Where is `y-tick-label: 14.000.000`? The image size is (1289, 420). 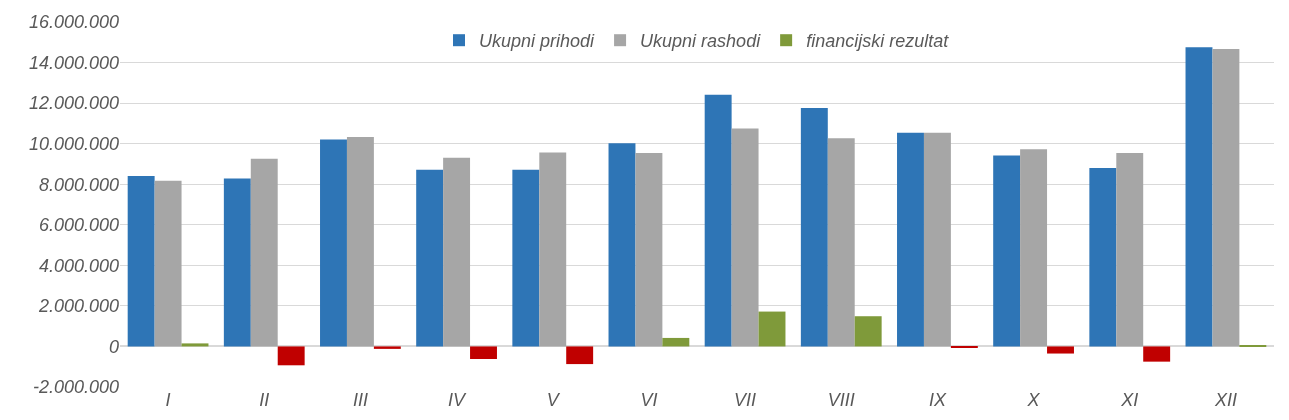
y-tick-label: 14.000.000 is located at coordinates (73, 62).